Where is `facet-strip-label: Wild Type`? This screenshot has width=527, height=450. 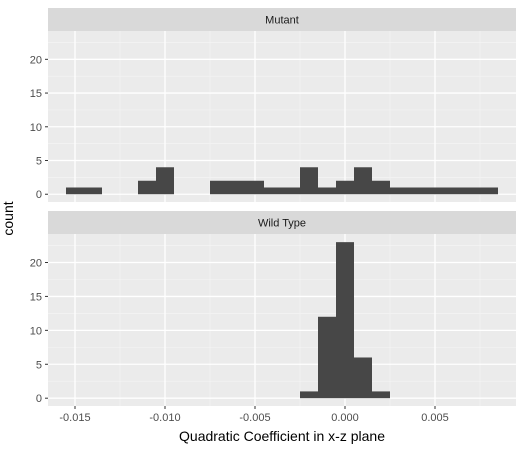 facet-strip-label: Wild Type is located at coordinates (282, 224).